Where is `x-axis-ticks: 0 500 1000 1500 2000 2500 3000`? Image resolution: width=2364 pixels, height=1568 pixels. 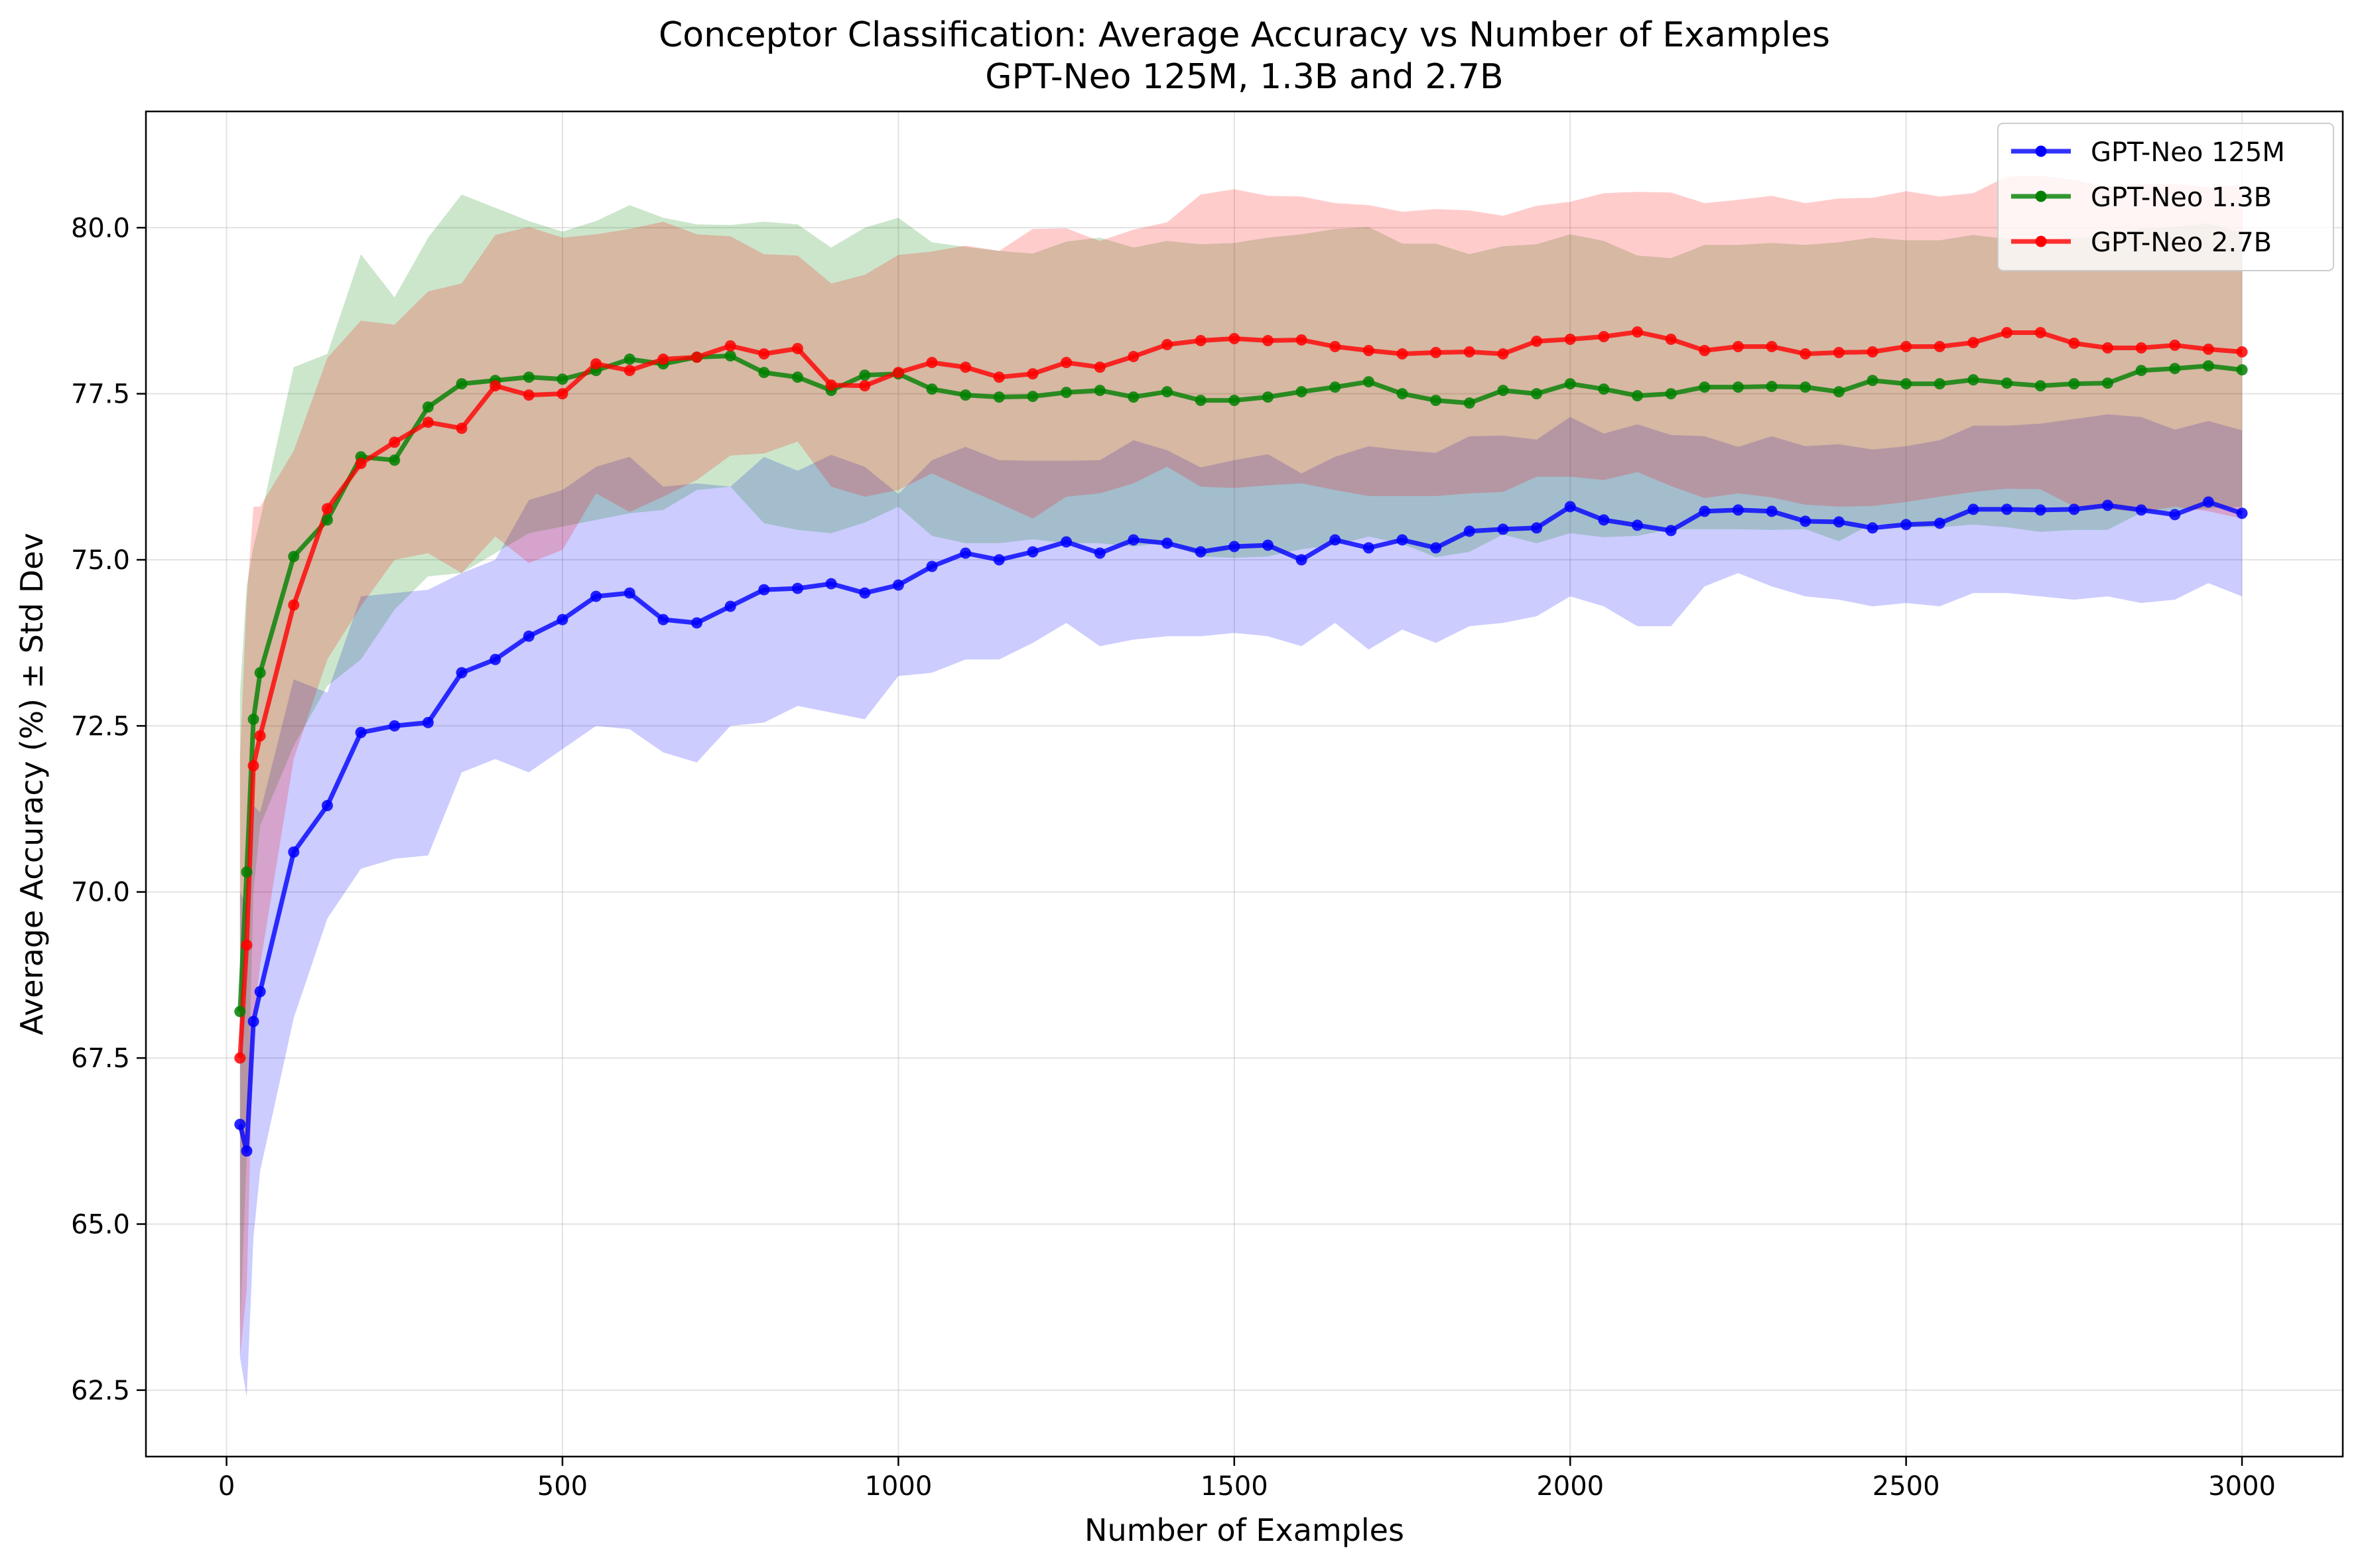
x-axis-ticks: 0 500 1000 1500 2000 2500 3000 is located at coordinates (1247, 1480).